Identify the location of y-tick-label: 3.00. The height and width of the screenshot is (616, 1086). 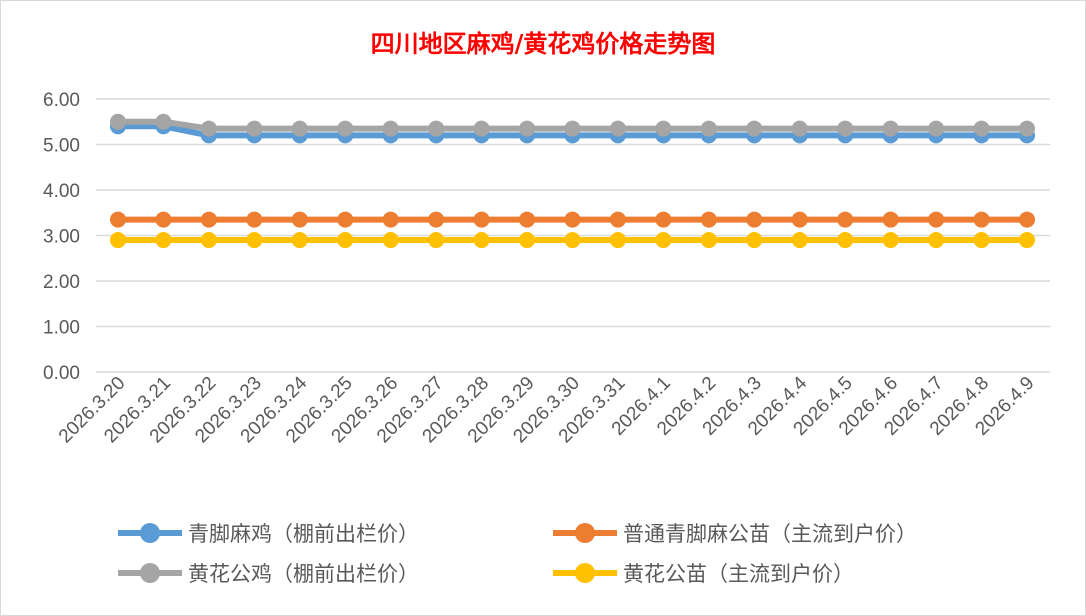
(61, 237).